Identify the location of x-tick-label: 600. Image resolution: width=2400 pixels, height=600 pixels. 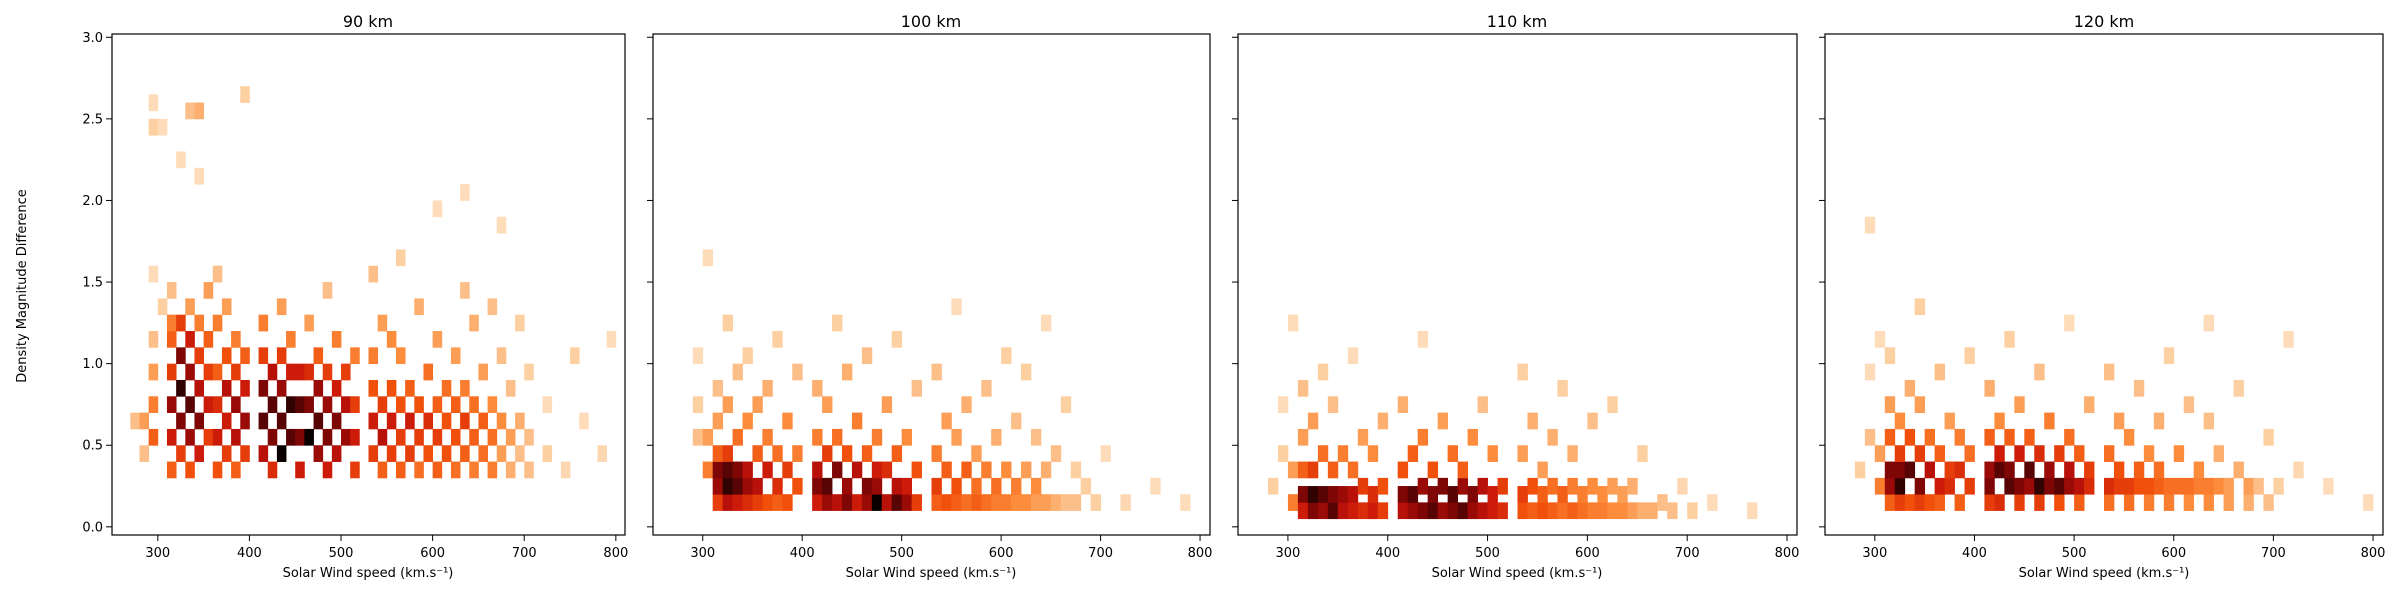
(1001, 553).